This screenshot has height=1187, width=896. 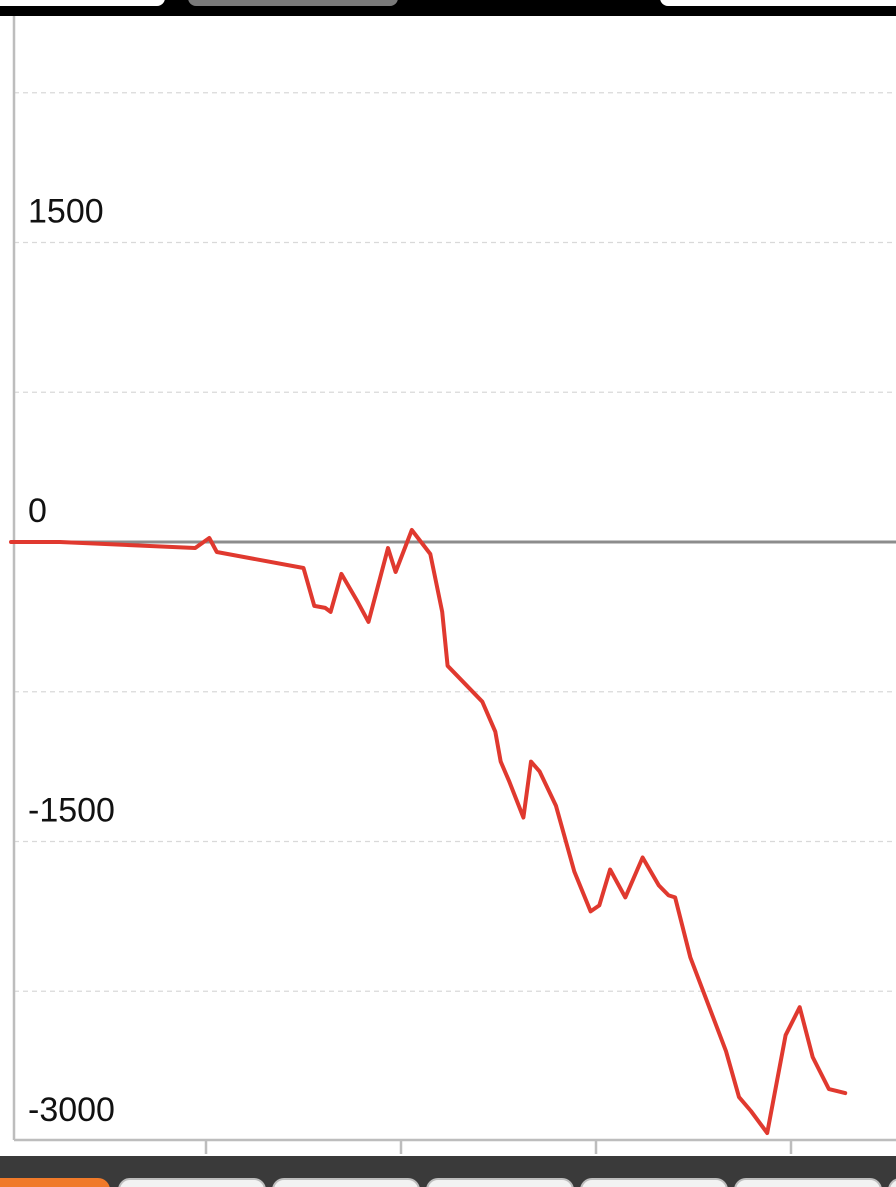 What do you see at coordinates (448, 8) in the screenshot?
I see `top-tab-bar` at bounding box center [448, 8].